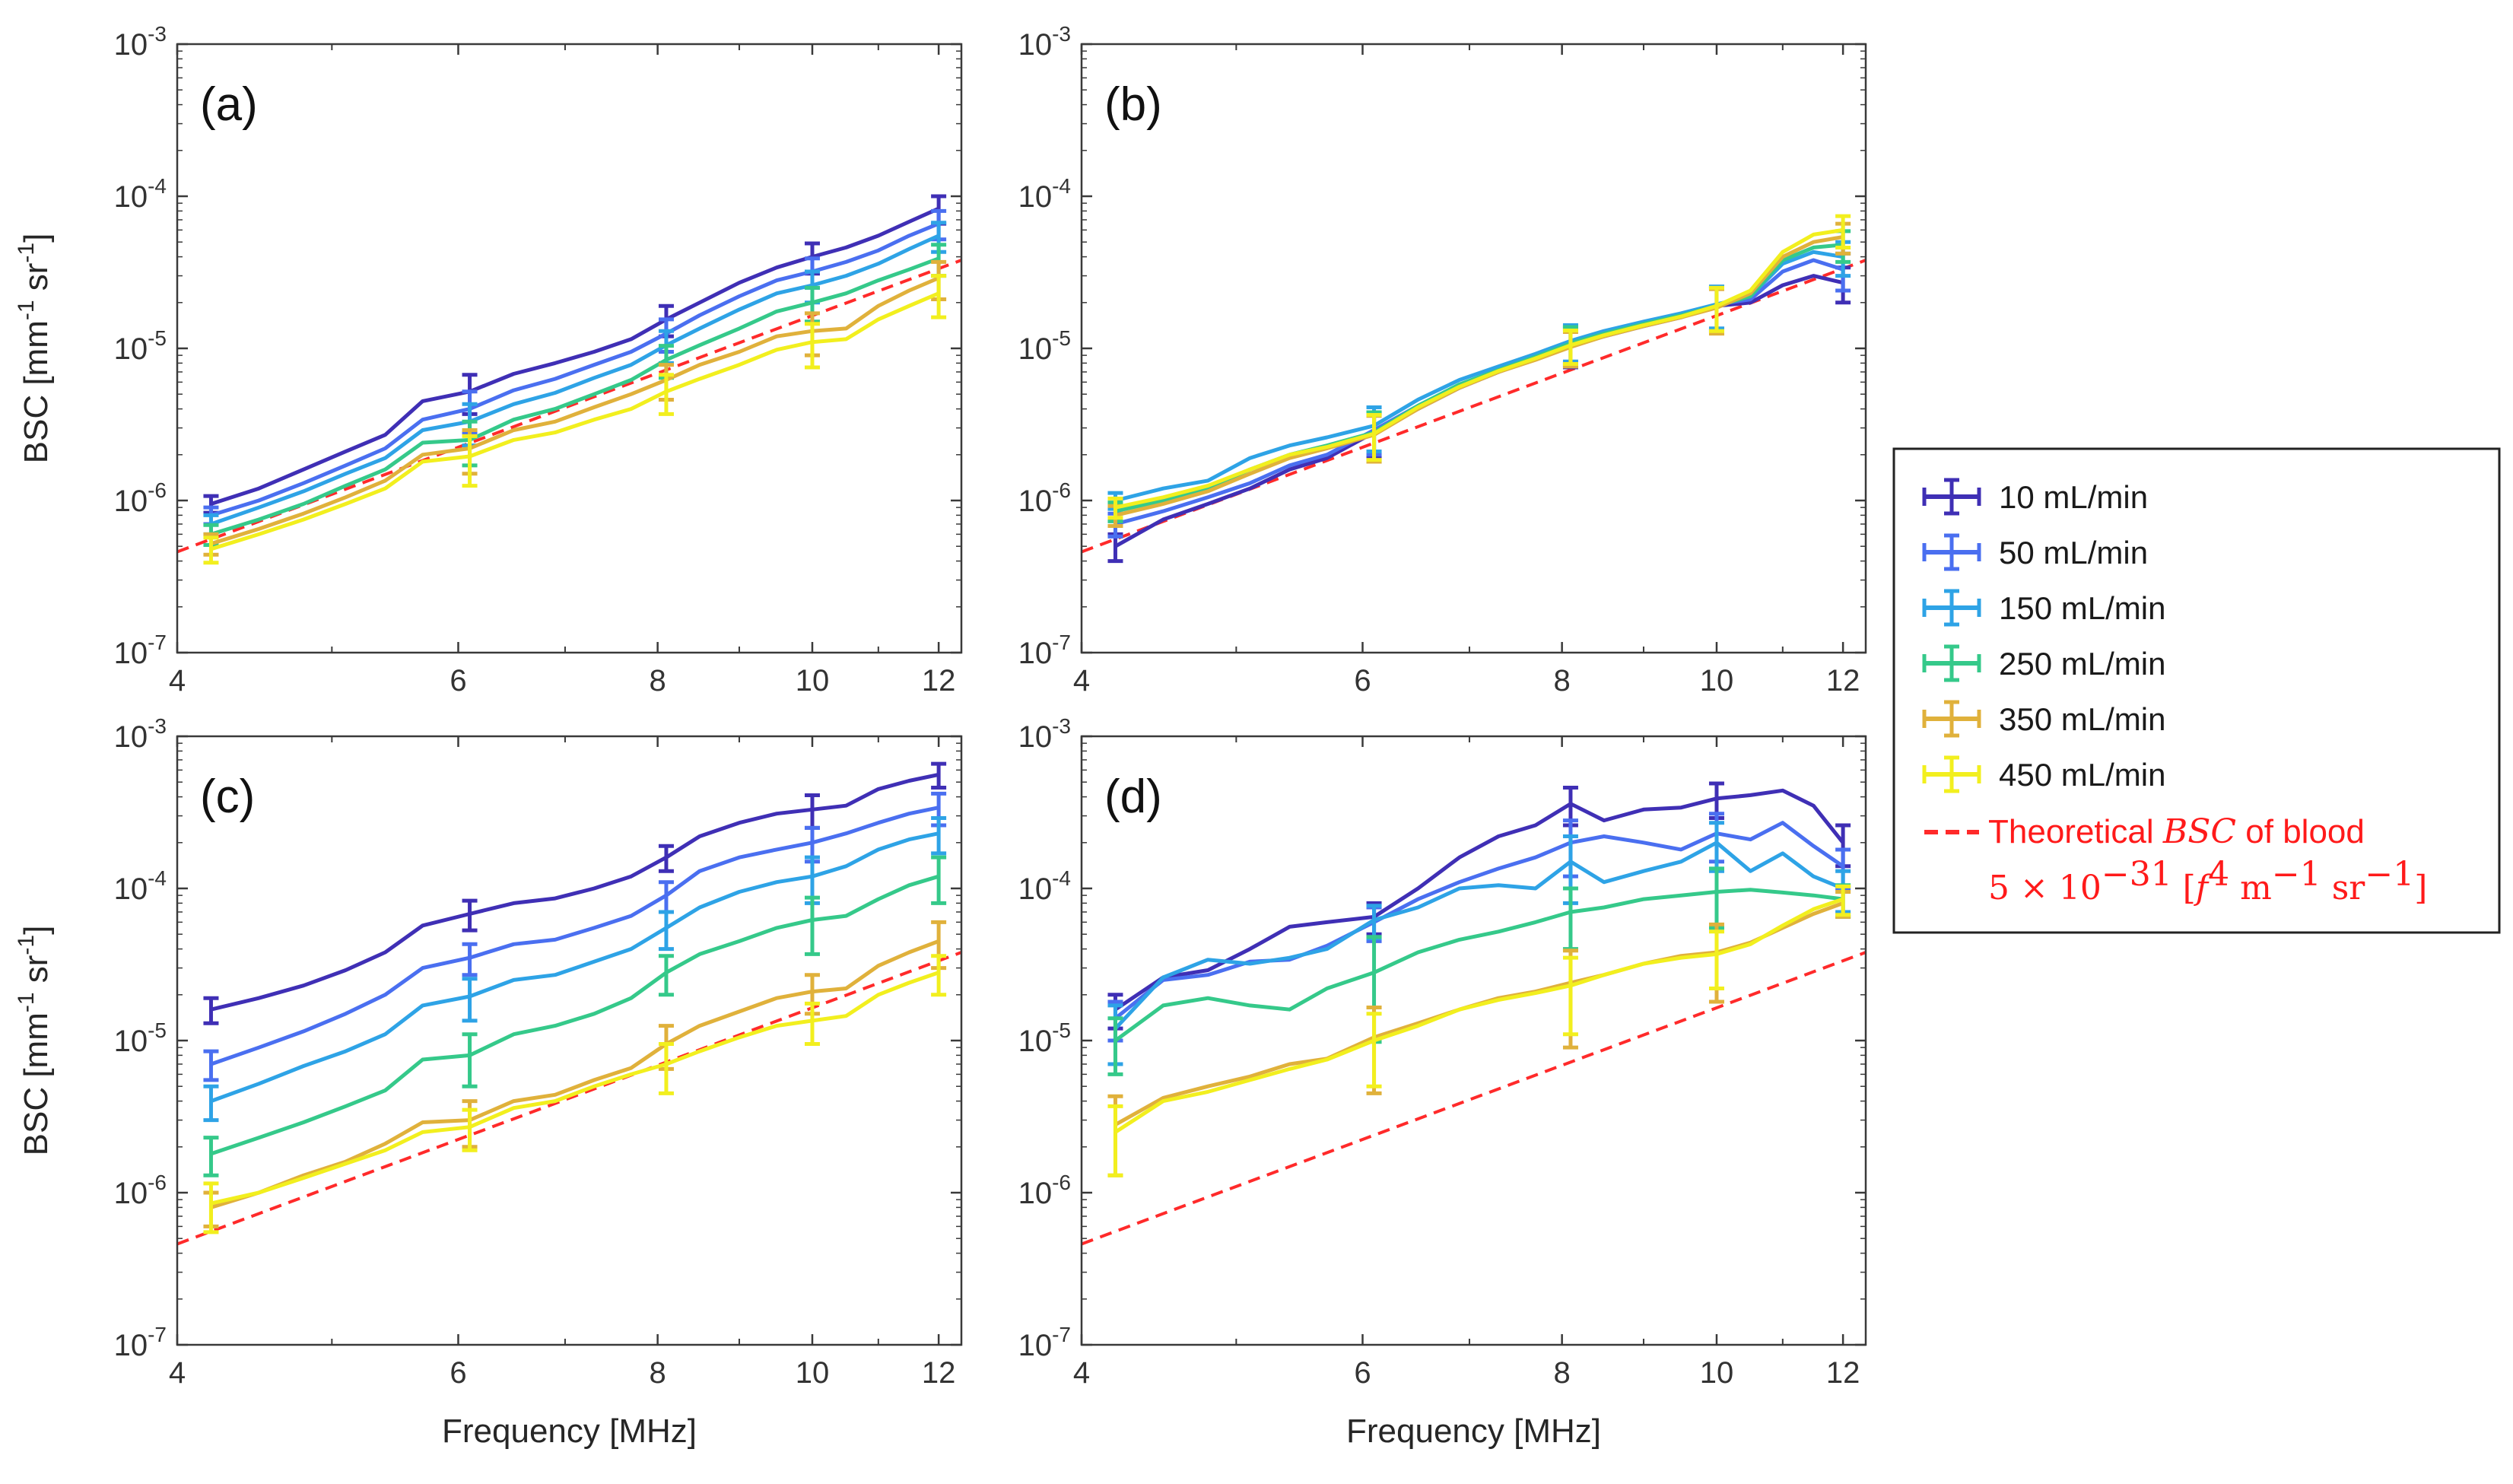 Image resolution: width=2513 pixels, height=1484 pixels. Describe the element at coordinates (2207, 881) in the screenshot. I see `legend-theory-formula: 5 × 10−31 [f4 m−1 sr−1]` at that location.